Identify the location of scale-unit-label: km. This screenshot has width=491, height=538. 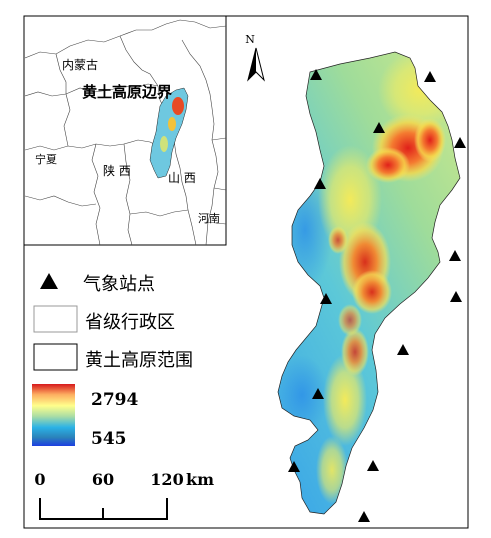
(200, 479).